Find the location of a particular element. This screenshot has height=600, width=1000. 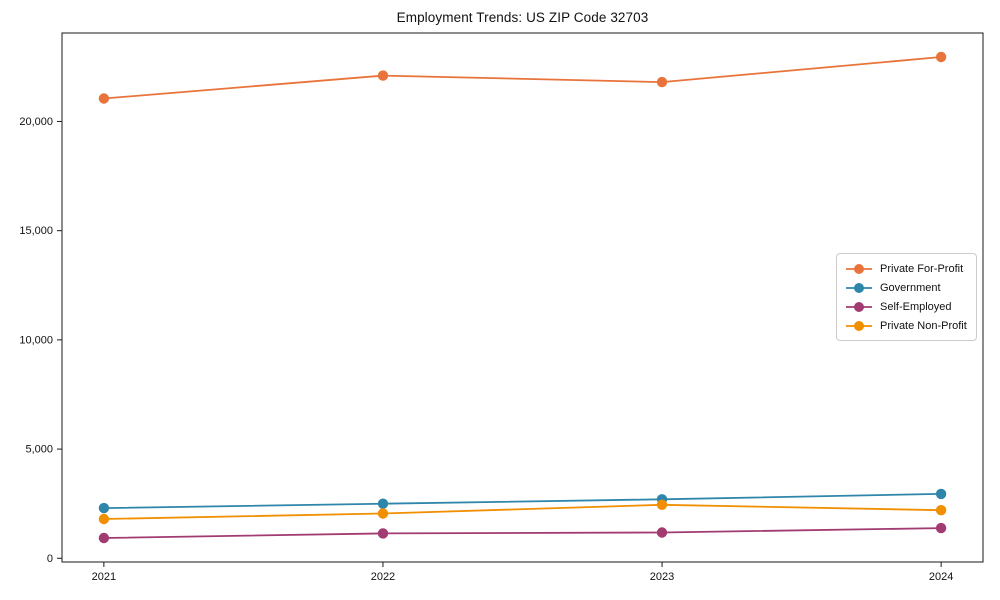

y-tick-label: 0 is located at coordinates (50, 559).